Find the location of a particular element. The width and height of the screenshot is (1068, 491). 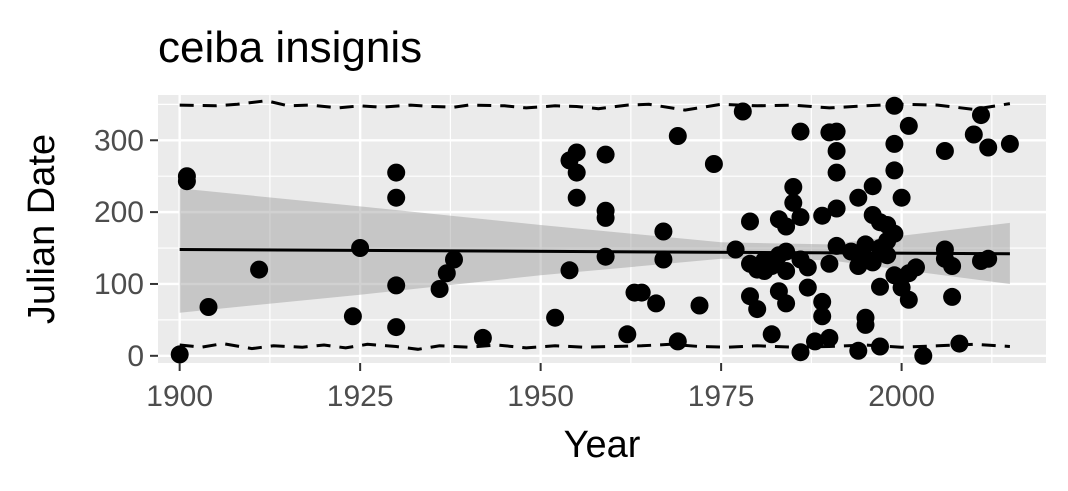

x-axis-title: Year is located at coordinates (602, 445).